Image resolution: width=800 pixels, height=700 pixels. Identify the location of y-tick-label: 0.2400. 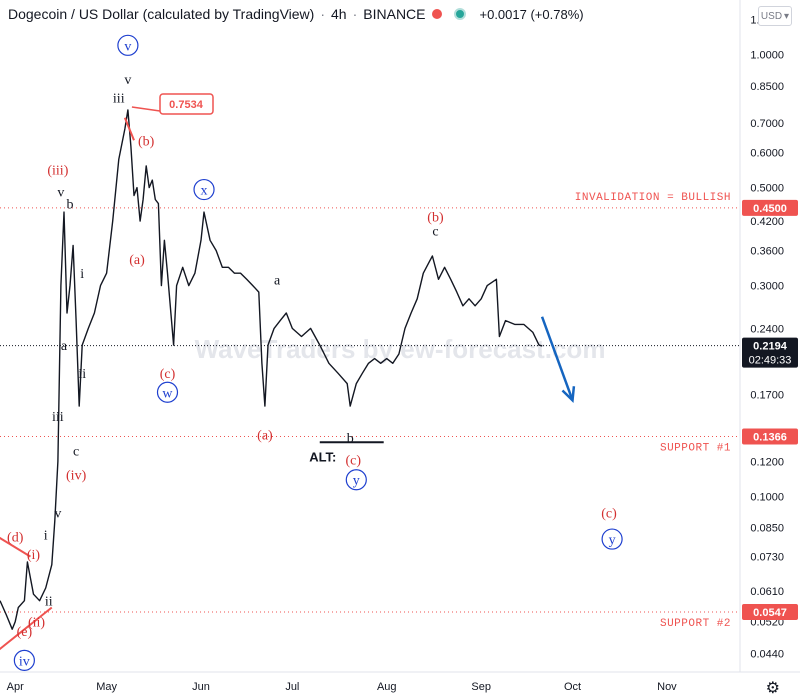
(767, 329).